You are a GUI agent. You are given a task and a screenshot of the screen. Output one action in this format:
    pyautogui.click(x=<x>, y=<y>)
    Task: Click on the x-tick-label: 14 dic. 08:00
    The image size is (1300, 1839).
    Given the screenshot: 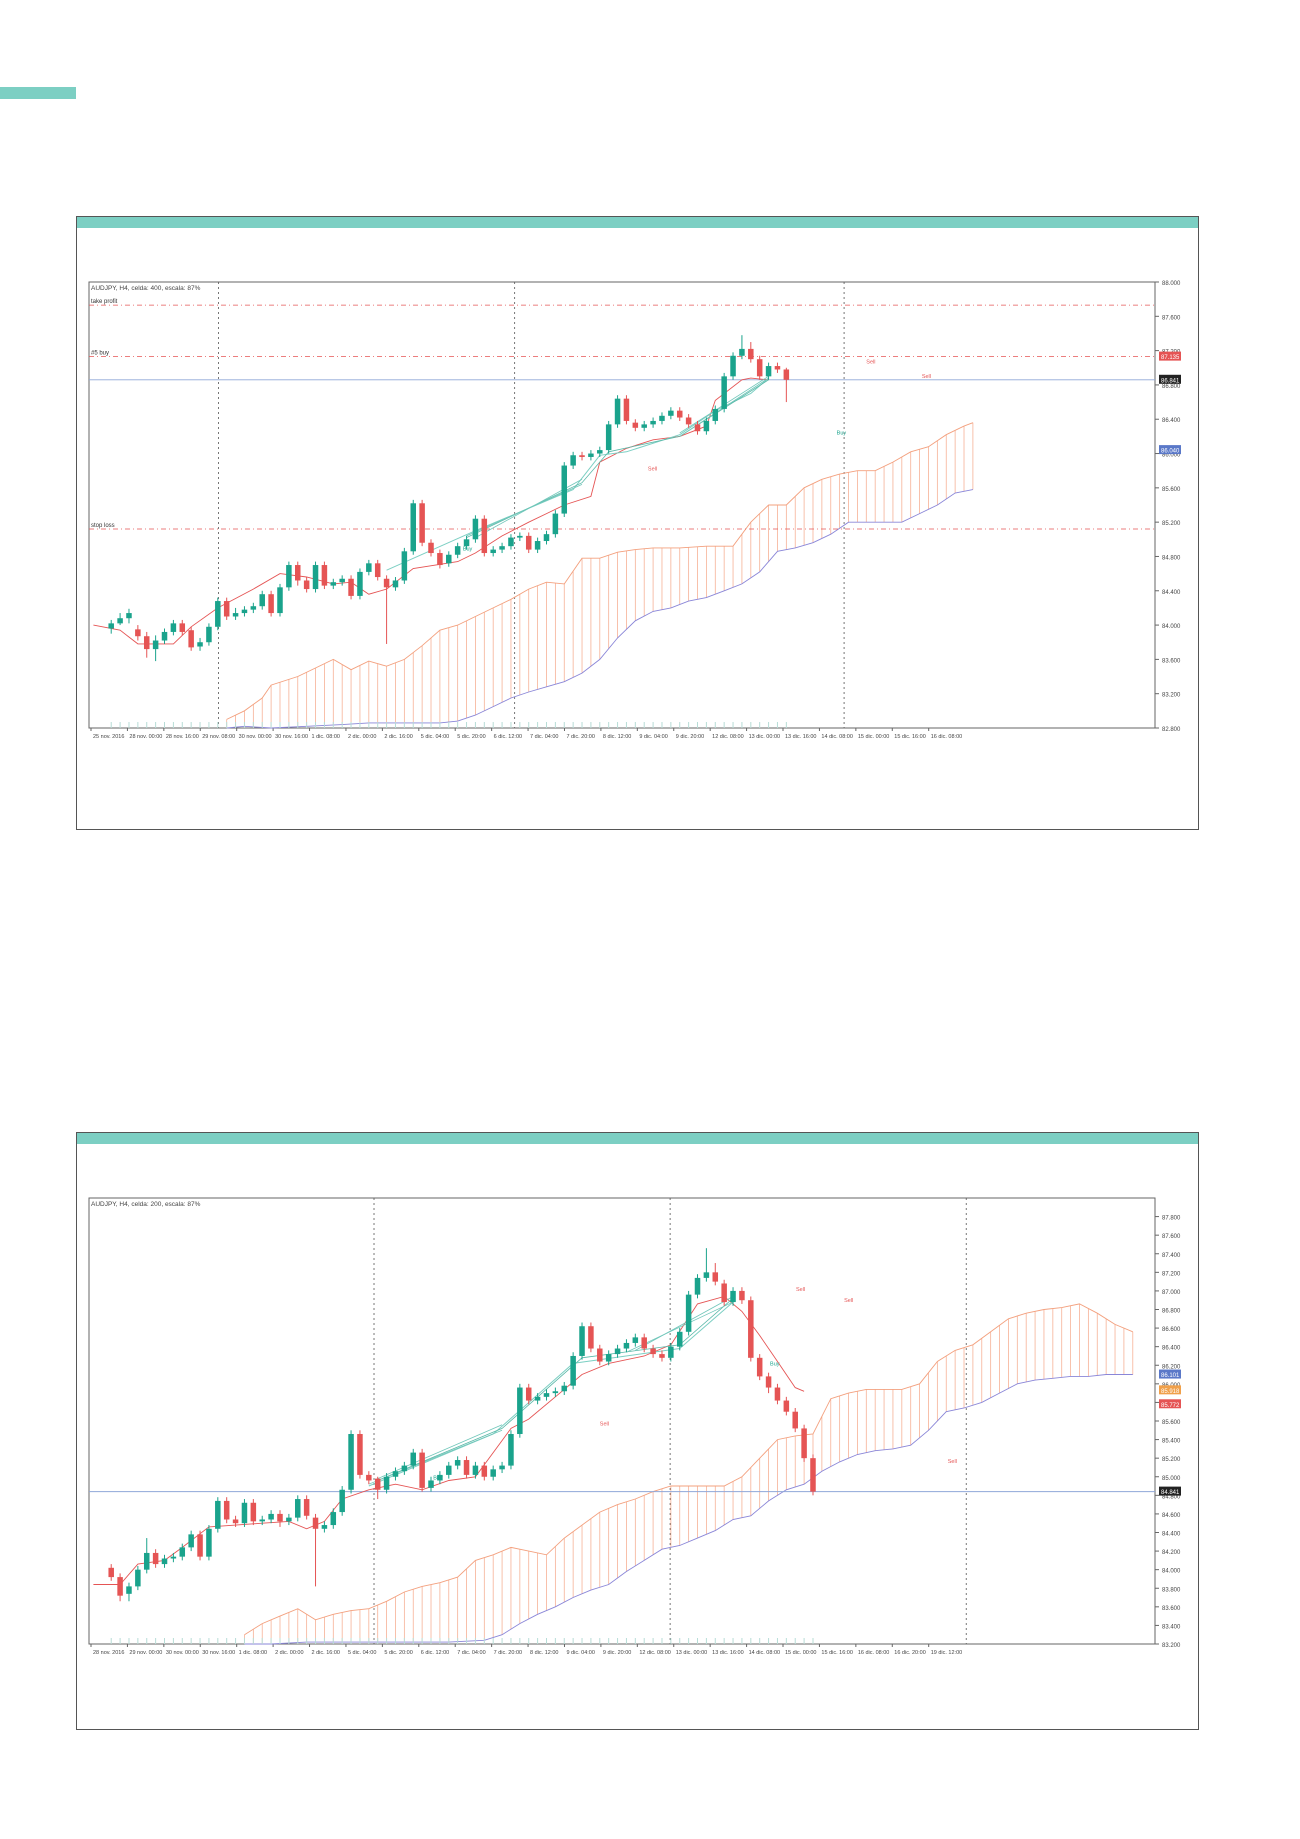 What is the action you would take?
    pyautogui.click(x=837, y=737)
    